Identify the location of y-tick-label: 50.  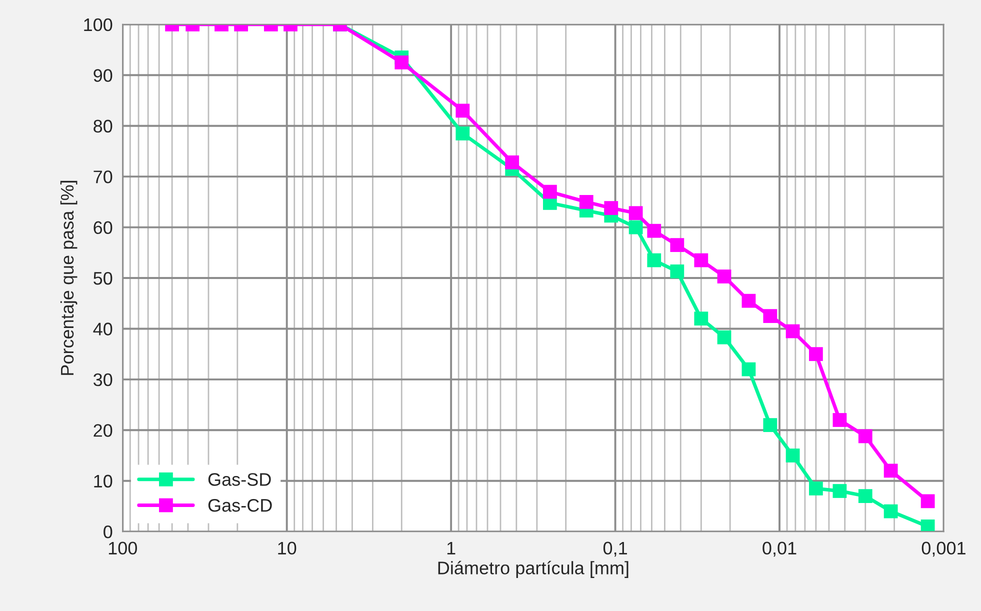
(103, 278).